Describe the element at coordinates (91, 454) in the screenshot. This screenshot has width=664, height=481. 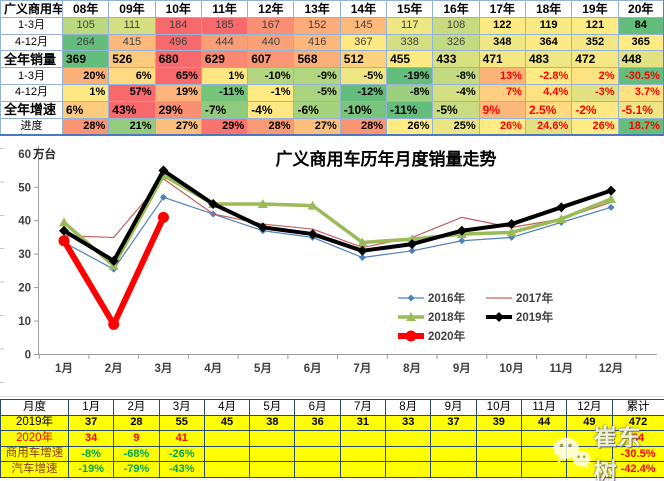
I see `value-cell: -8%` at that location.